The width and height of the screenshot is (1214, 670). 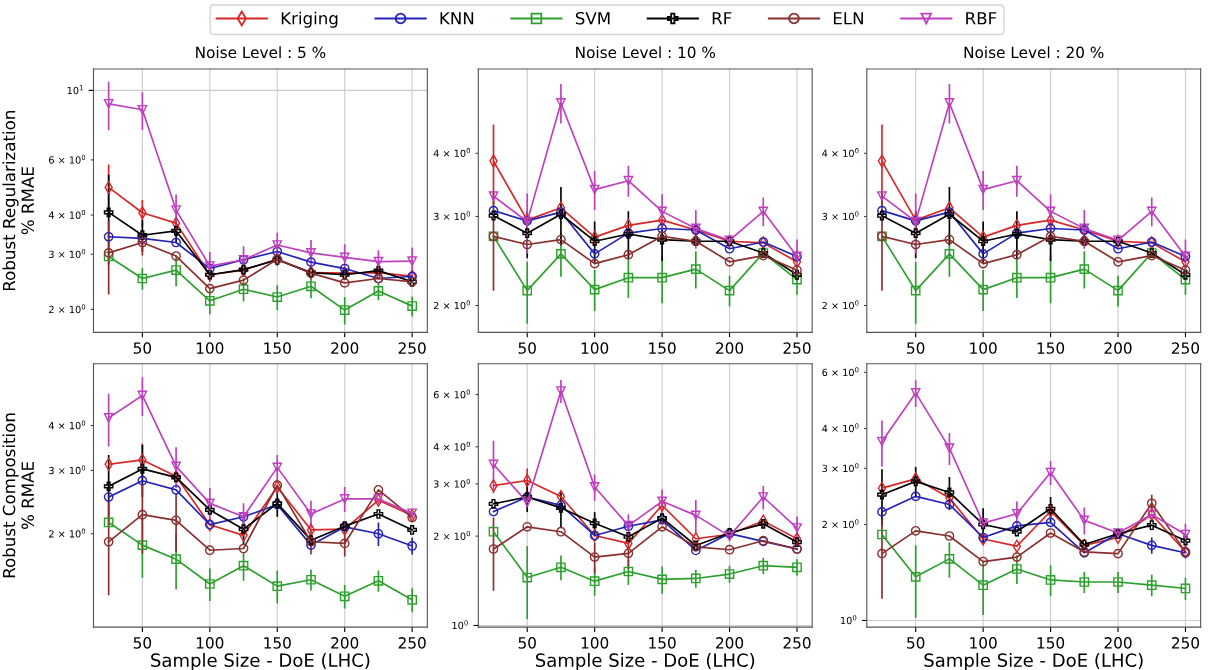 I want to click on legend-label: KNN, so click(x=457, y=18).